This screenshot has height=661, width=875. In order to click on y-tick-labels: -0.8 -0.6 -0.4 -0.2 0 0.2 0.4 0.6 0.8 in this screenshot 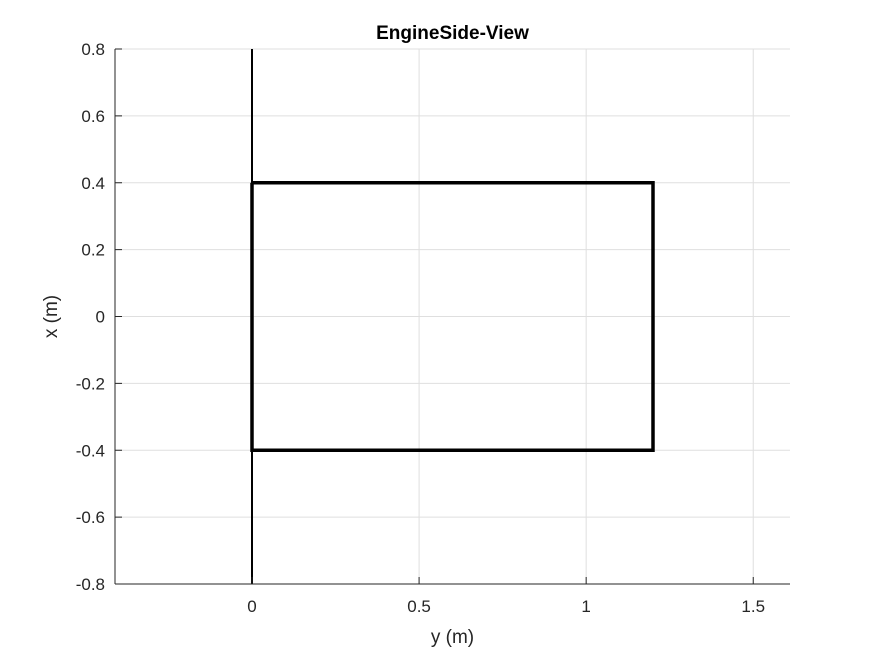, I will do `click(90, 317)`.